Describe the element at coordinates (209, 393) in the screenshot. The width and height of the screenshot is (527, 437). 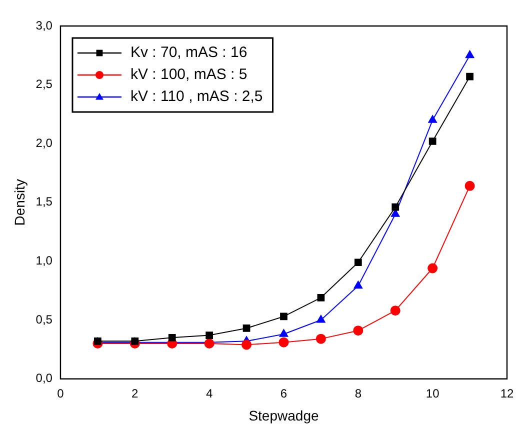
I see `x-tick-label: 4` at that location.